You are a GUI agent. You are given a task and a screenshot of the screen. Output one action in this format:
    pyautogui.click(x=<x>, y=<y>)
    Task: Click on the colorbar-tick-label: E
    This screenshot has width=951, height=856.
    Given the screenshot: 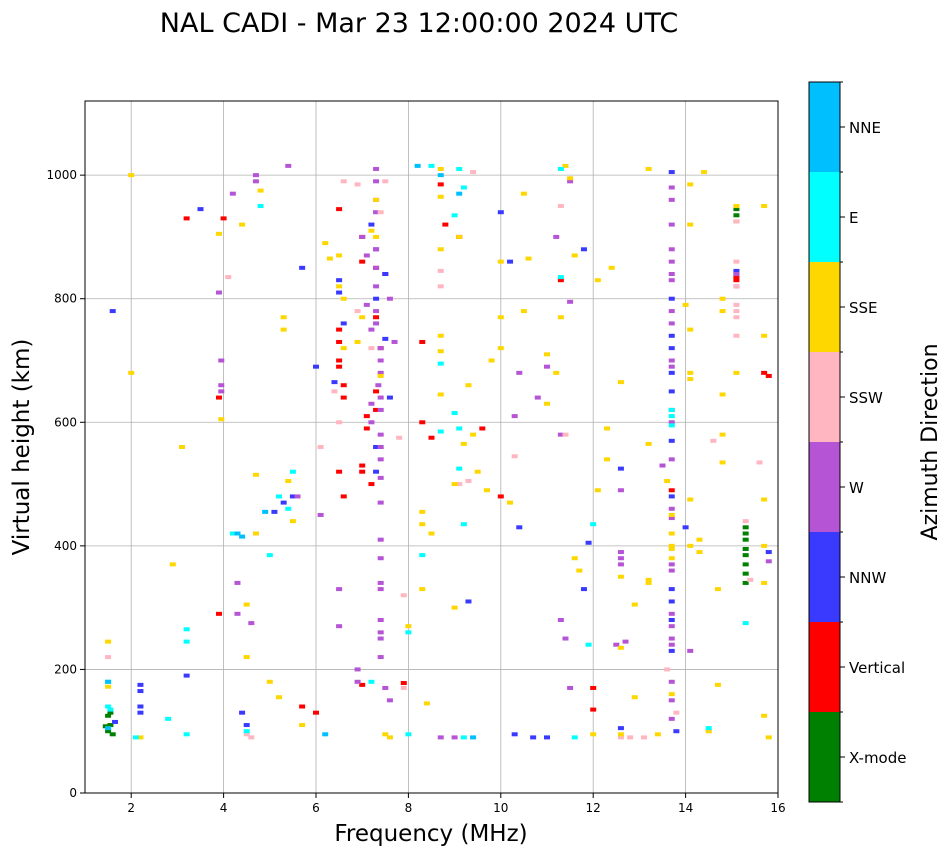 What is the action you would take?
    pyautogui.click(x=853, y=218)
    